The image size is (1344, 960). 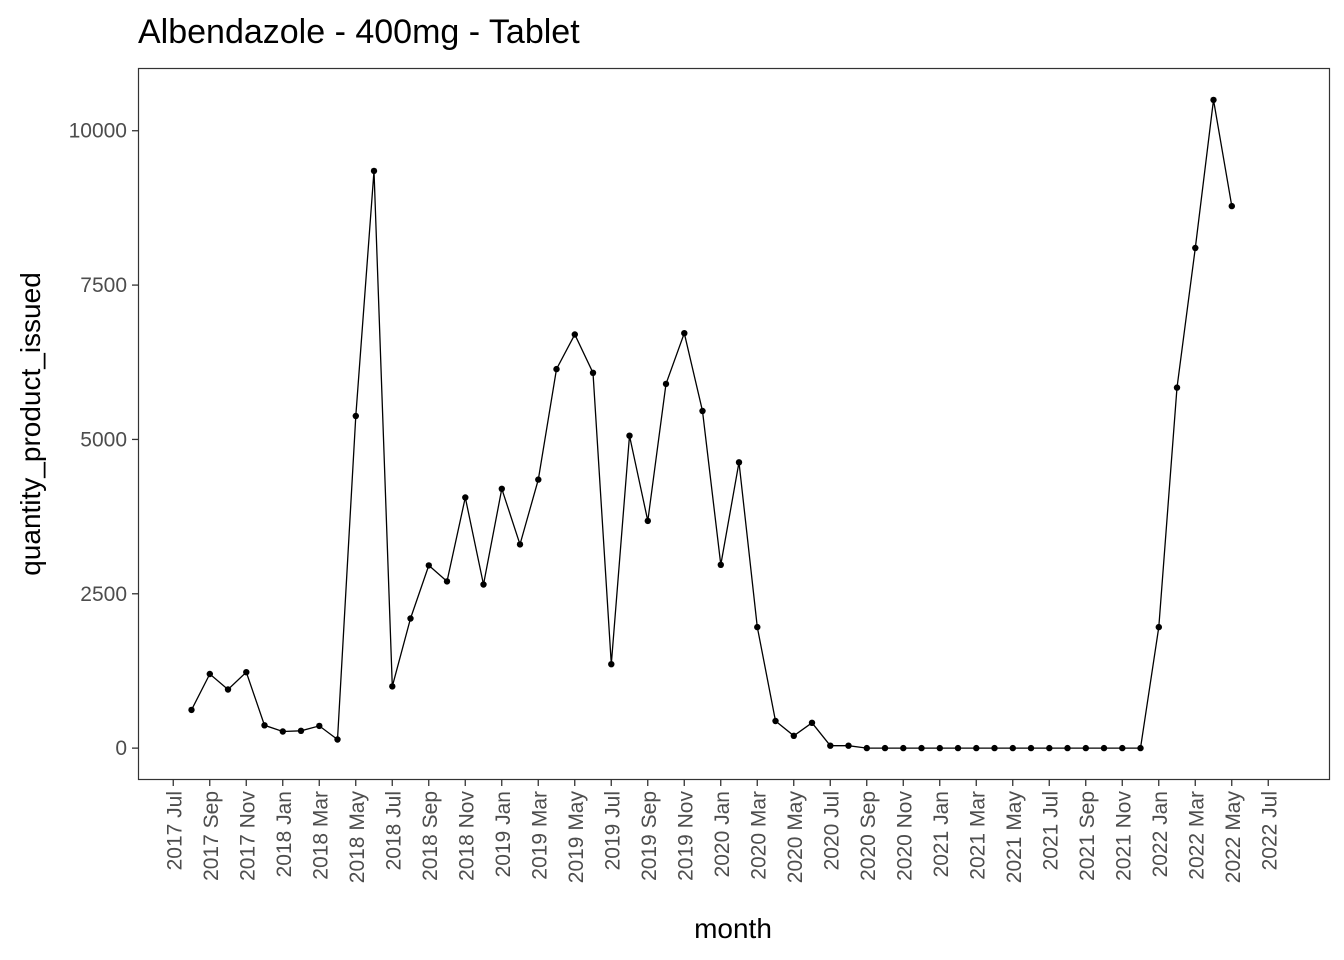 I want to click on x-tick-label: 2018 Mar, so click(x=320, y=835).